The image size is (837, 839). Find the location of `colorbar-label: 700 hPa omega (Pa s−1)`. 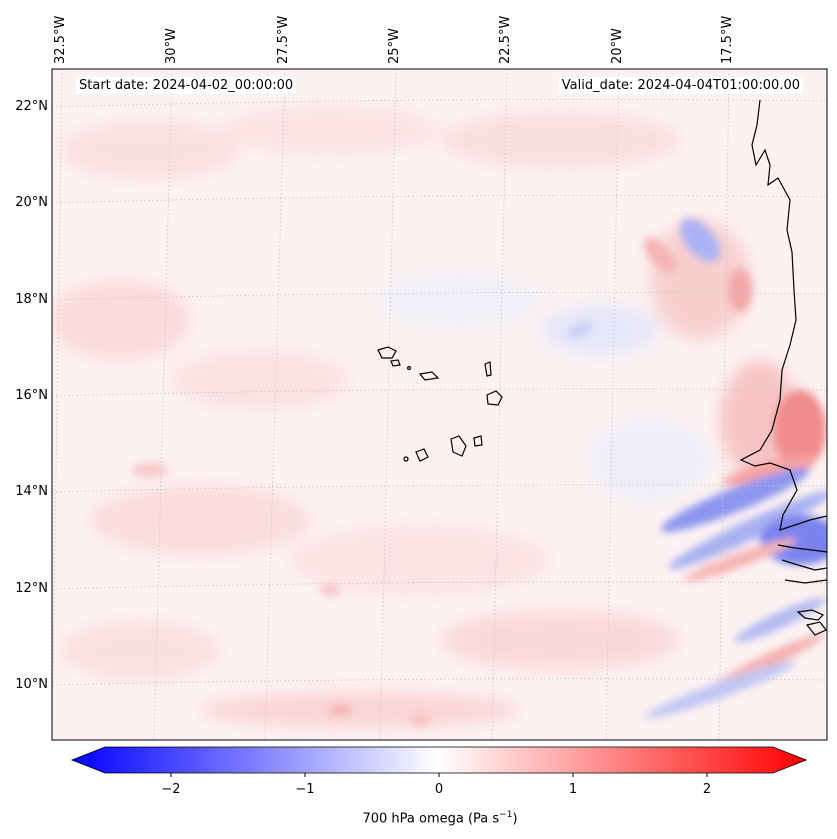

colorbar-label: 700 hPa omega (Pa s−1) is located at coordinates (418, 817).